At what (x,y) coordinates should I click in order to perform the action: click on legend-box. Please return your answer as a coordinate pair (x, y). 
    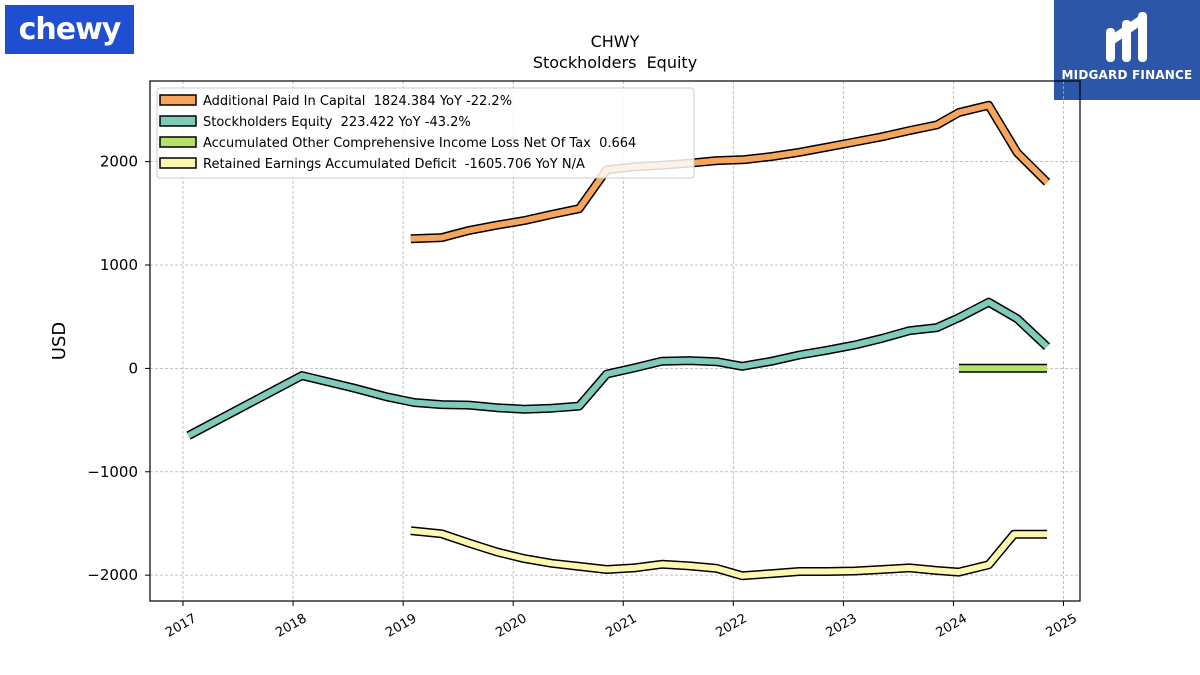
    Looking at the image, I should click on (425, 133).